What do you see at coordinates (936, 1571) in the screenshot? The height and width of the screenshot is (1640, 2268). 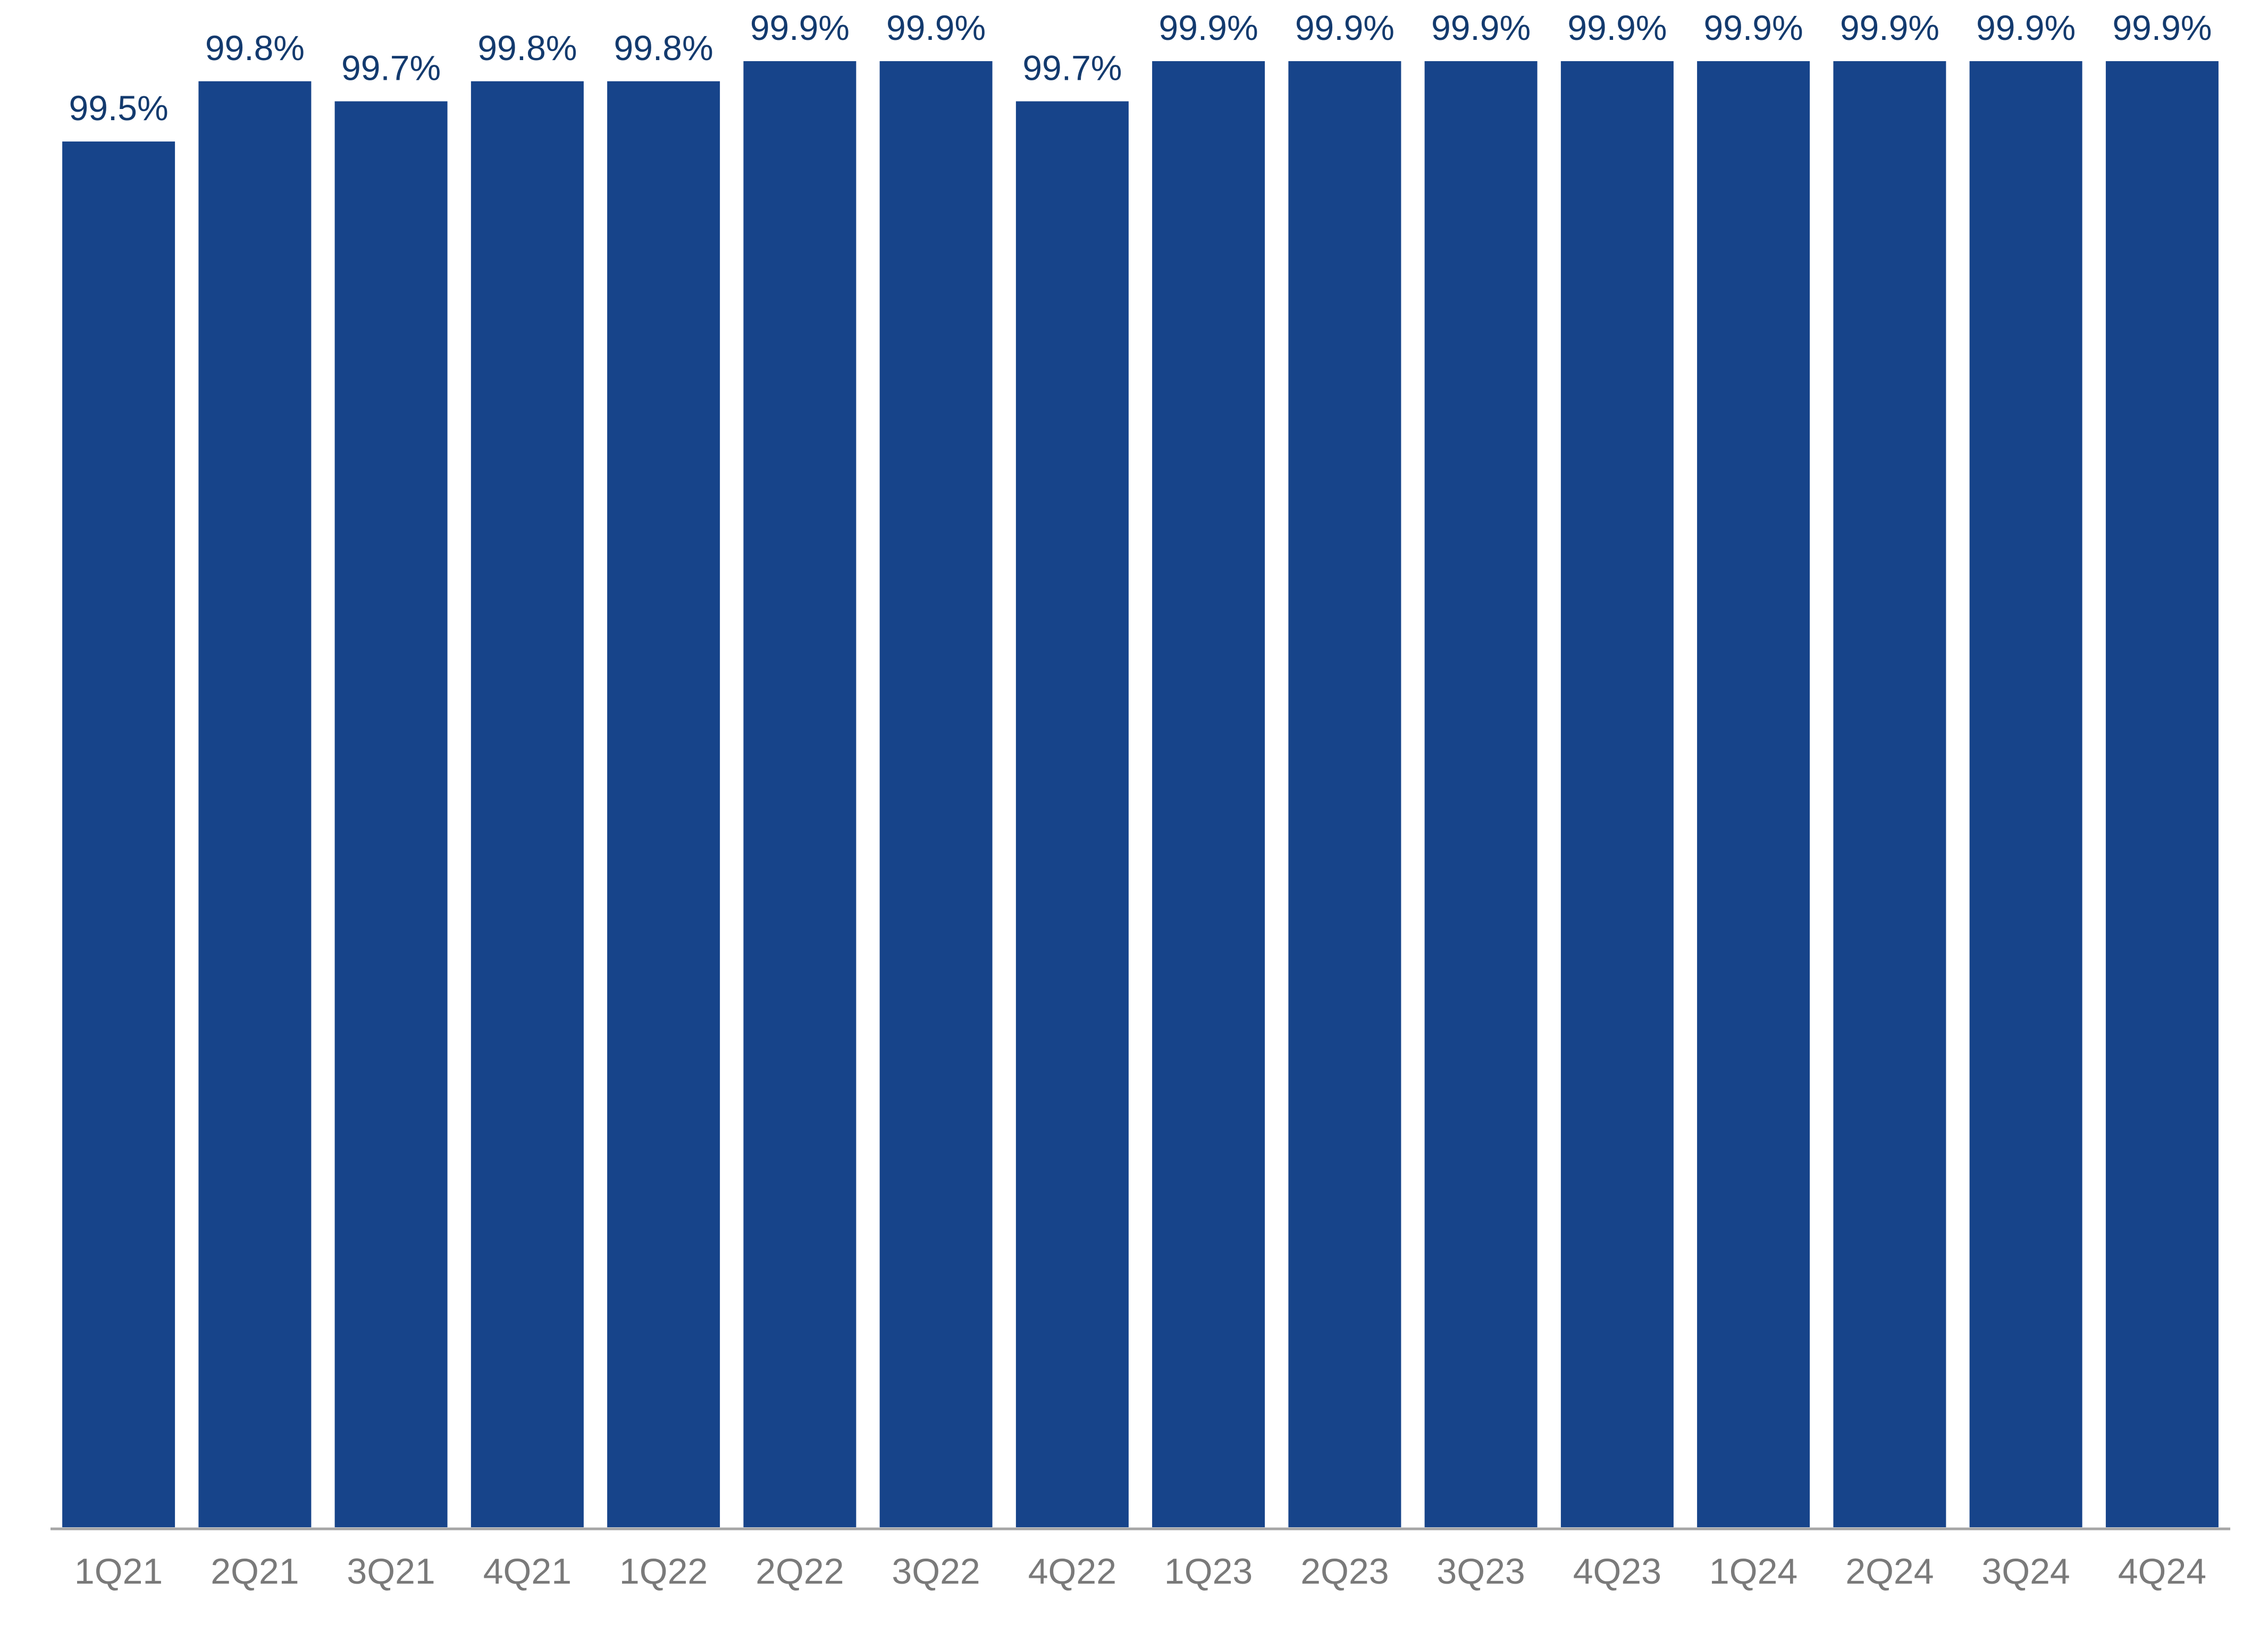 I see `x-tick-label: 3Q22` at bounding box center [936, 1571].